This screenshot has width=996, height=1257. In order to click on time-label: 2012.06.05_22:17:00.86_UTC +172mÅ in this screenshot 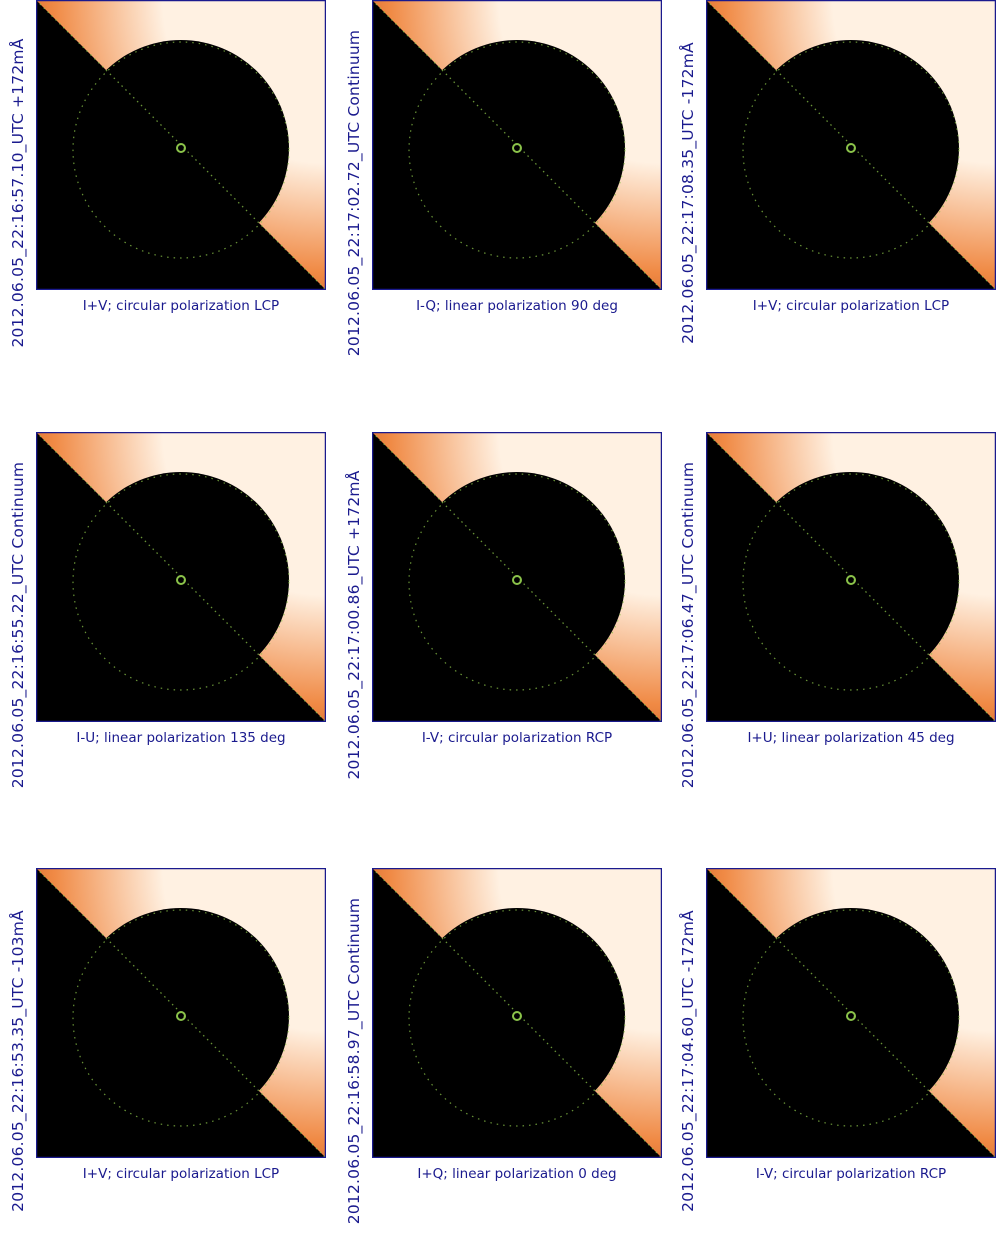, I will do `click(354, 624)`.